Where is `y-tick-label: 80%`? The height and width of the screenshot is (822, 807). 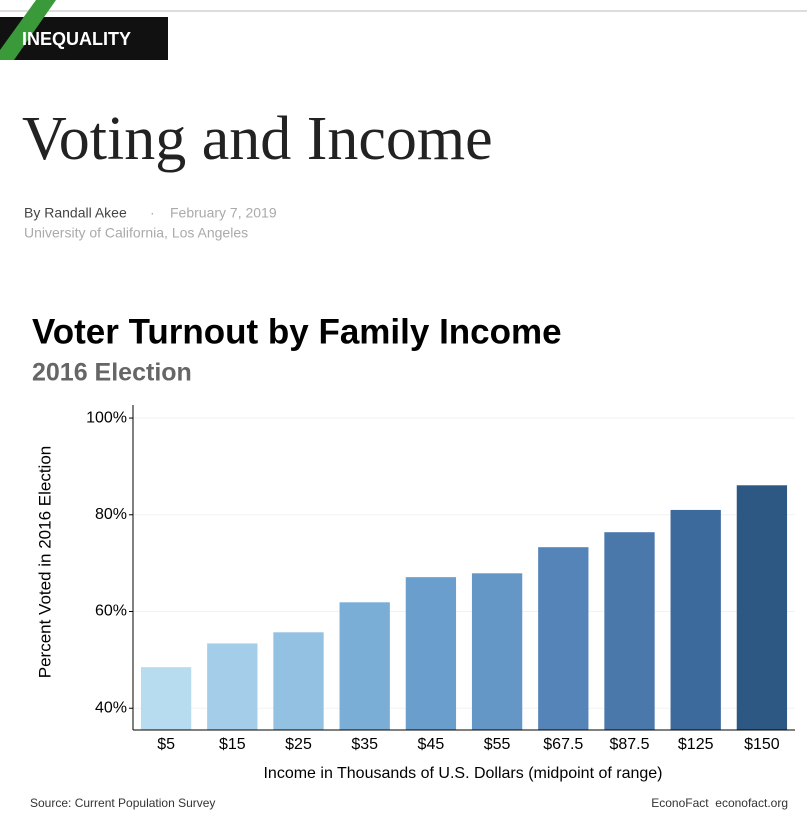
y-tick-label: 80% is located at coordinates (111, 514).